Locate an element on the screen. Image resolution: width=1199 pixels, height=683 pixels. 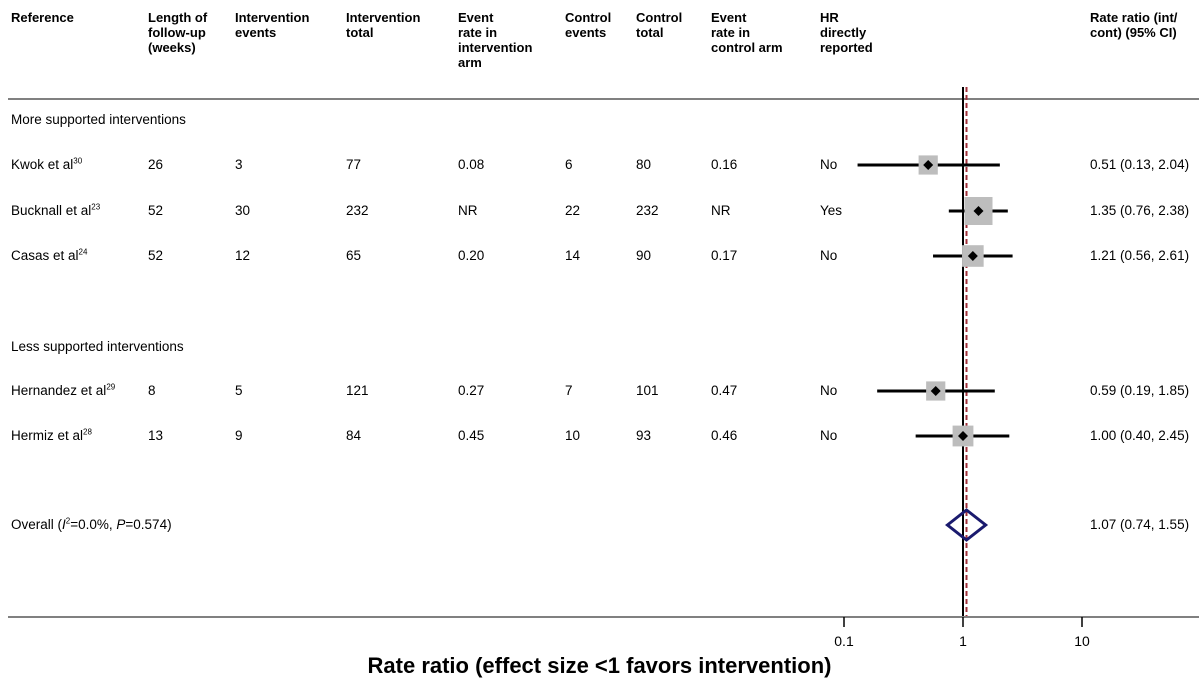
cell-intervention-events: 3 is located at coordinates (239, 164).